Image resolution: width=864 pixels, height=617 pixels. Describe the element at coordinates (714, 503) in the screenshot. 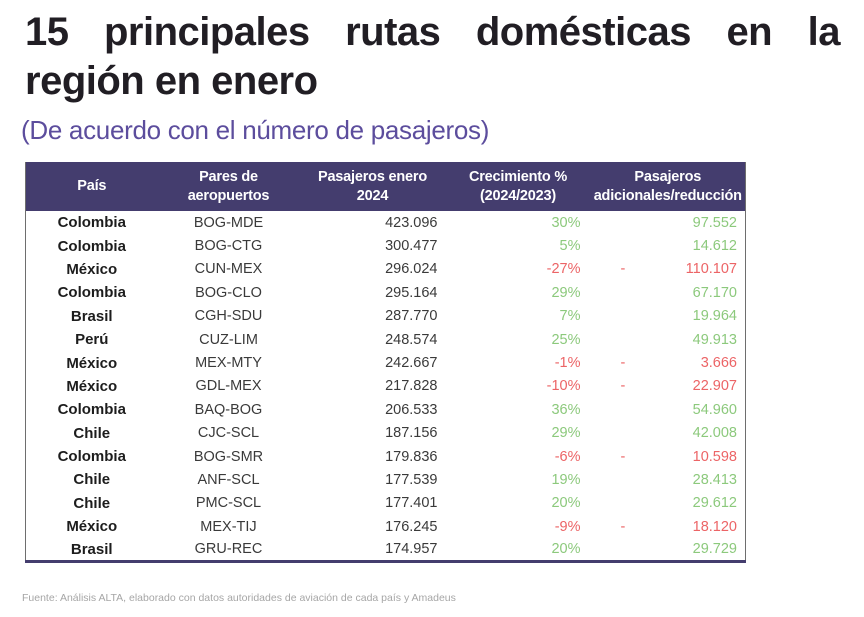

I see `additional-pax-value: 29.612` at that location.